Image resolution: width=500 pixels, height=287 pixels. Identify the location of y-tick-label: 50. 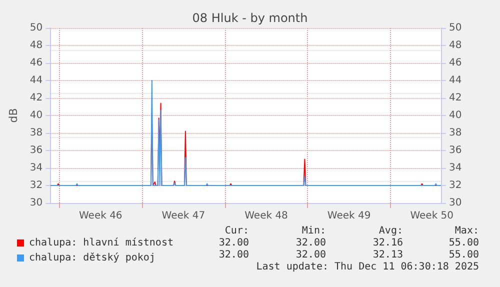
(36, 28).